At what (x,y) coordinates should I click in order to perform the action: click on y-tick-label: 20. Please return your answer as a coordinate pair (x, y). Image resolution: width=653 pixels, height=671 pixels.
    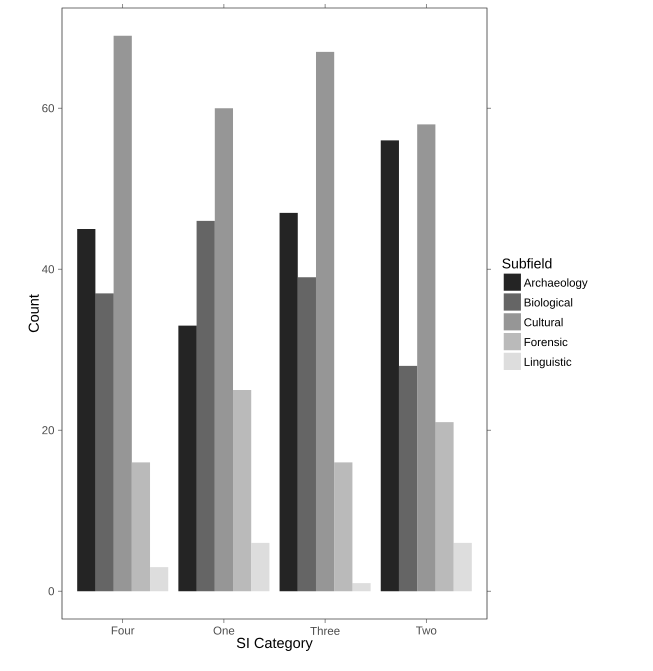
    Looking at the image, I should click on (48, 430).